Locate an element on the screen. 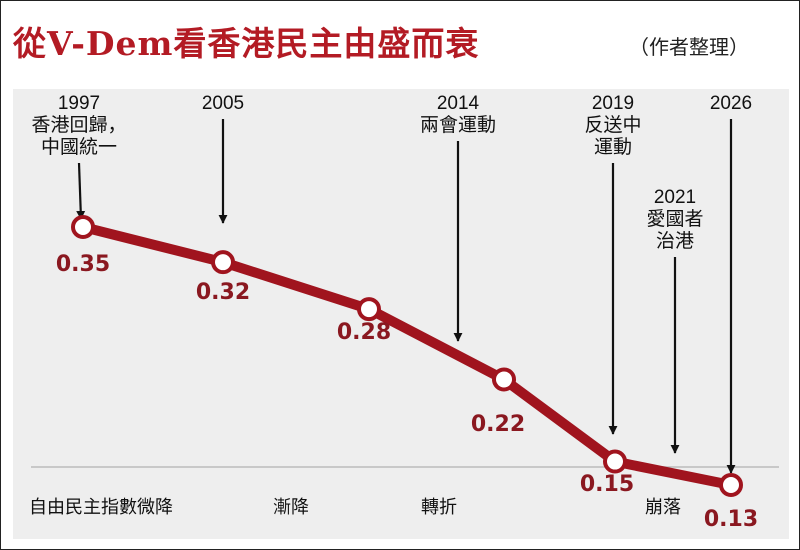 The width and height of the screenshot is (800, 550). value-label: 0.35 is located at coordinates (83, 264).